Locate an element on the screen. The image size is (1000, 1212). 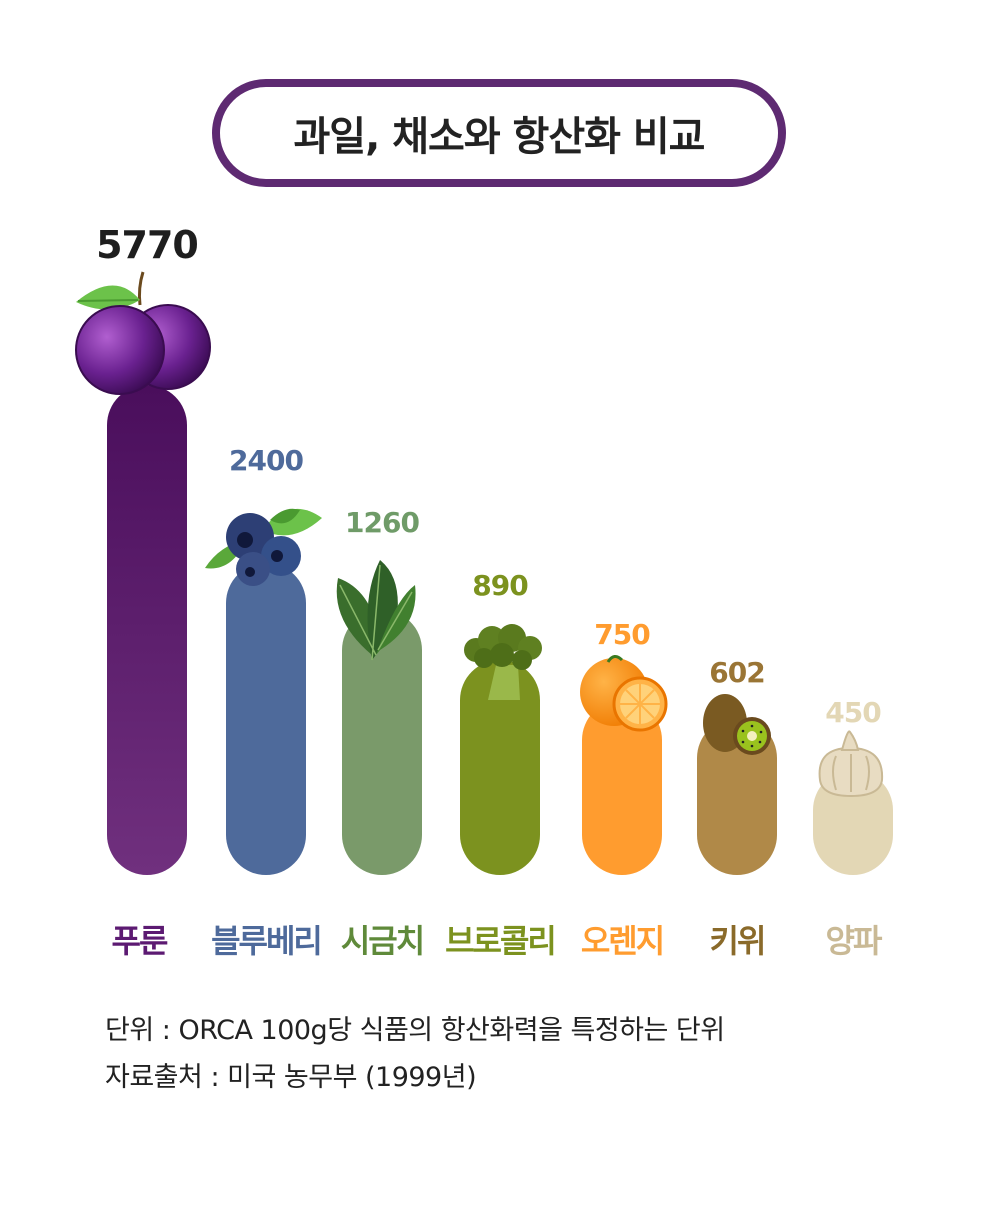
title-box: 과일, 채소와 항산화 비교 is located at coordinates (499, 133).